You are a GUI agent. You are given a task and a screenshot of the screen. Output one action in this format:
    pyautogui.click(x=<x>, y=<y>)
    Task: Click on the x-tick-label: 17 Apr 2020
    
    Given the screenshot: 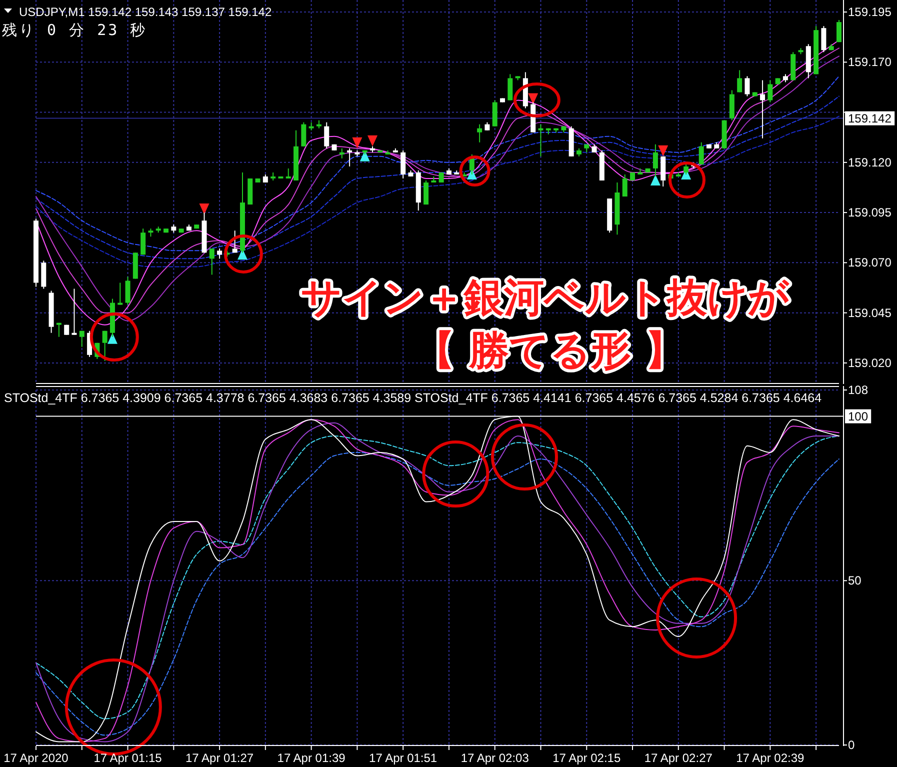 What is the action you would take?
    pyautogui.click(x=36, y=758)
    